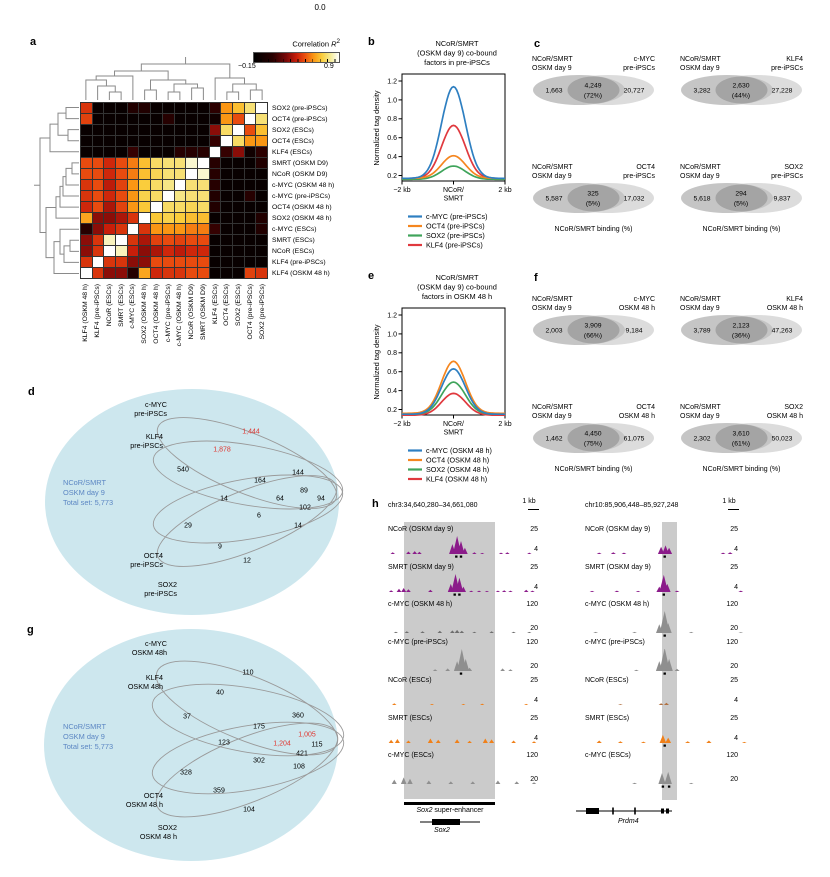 This screenshot has width=830, height=877. What do you see at coordinates (593, 86) in the screenshot?
I see `venn-overlap-count: 4,249` at bounding box center [593, 86].